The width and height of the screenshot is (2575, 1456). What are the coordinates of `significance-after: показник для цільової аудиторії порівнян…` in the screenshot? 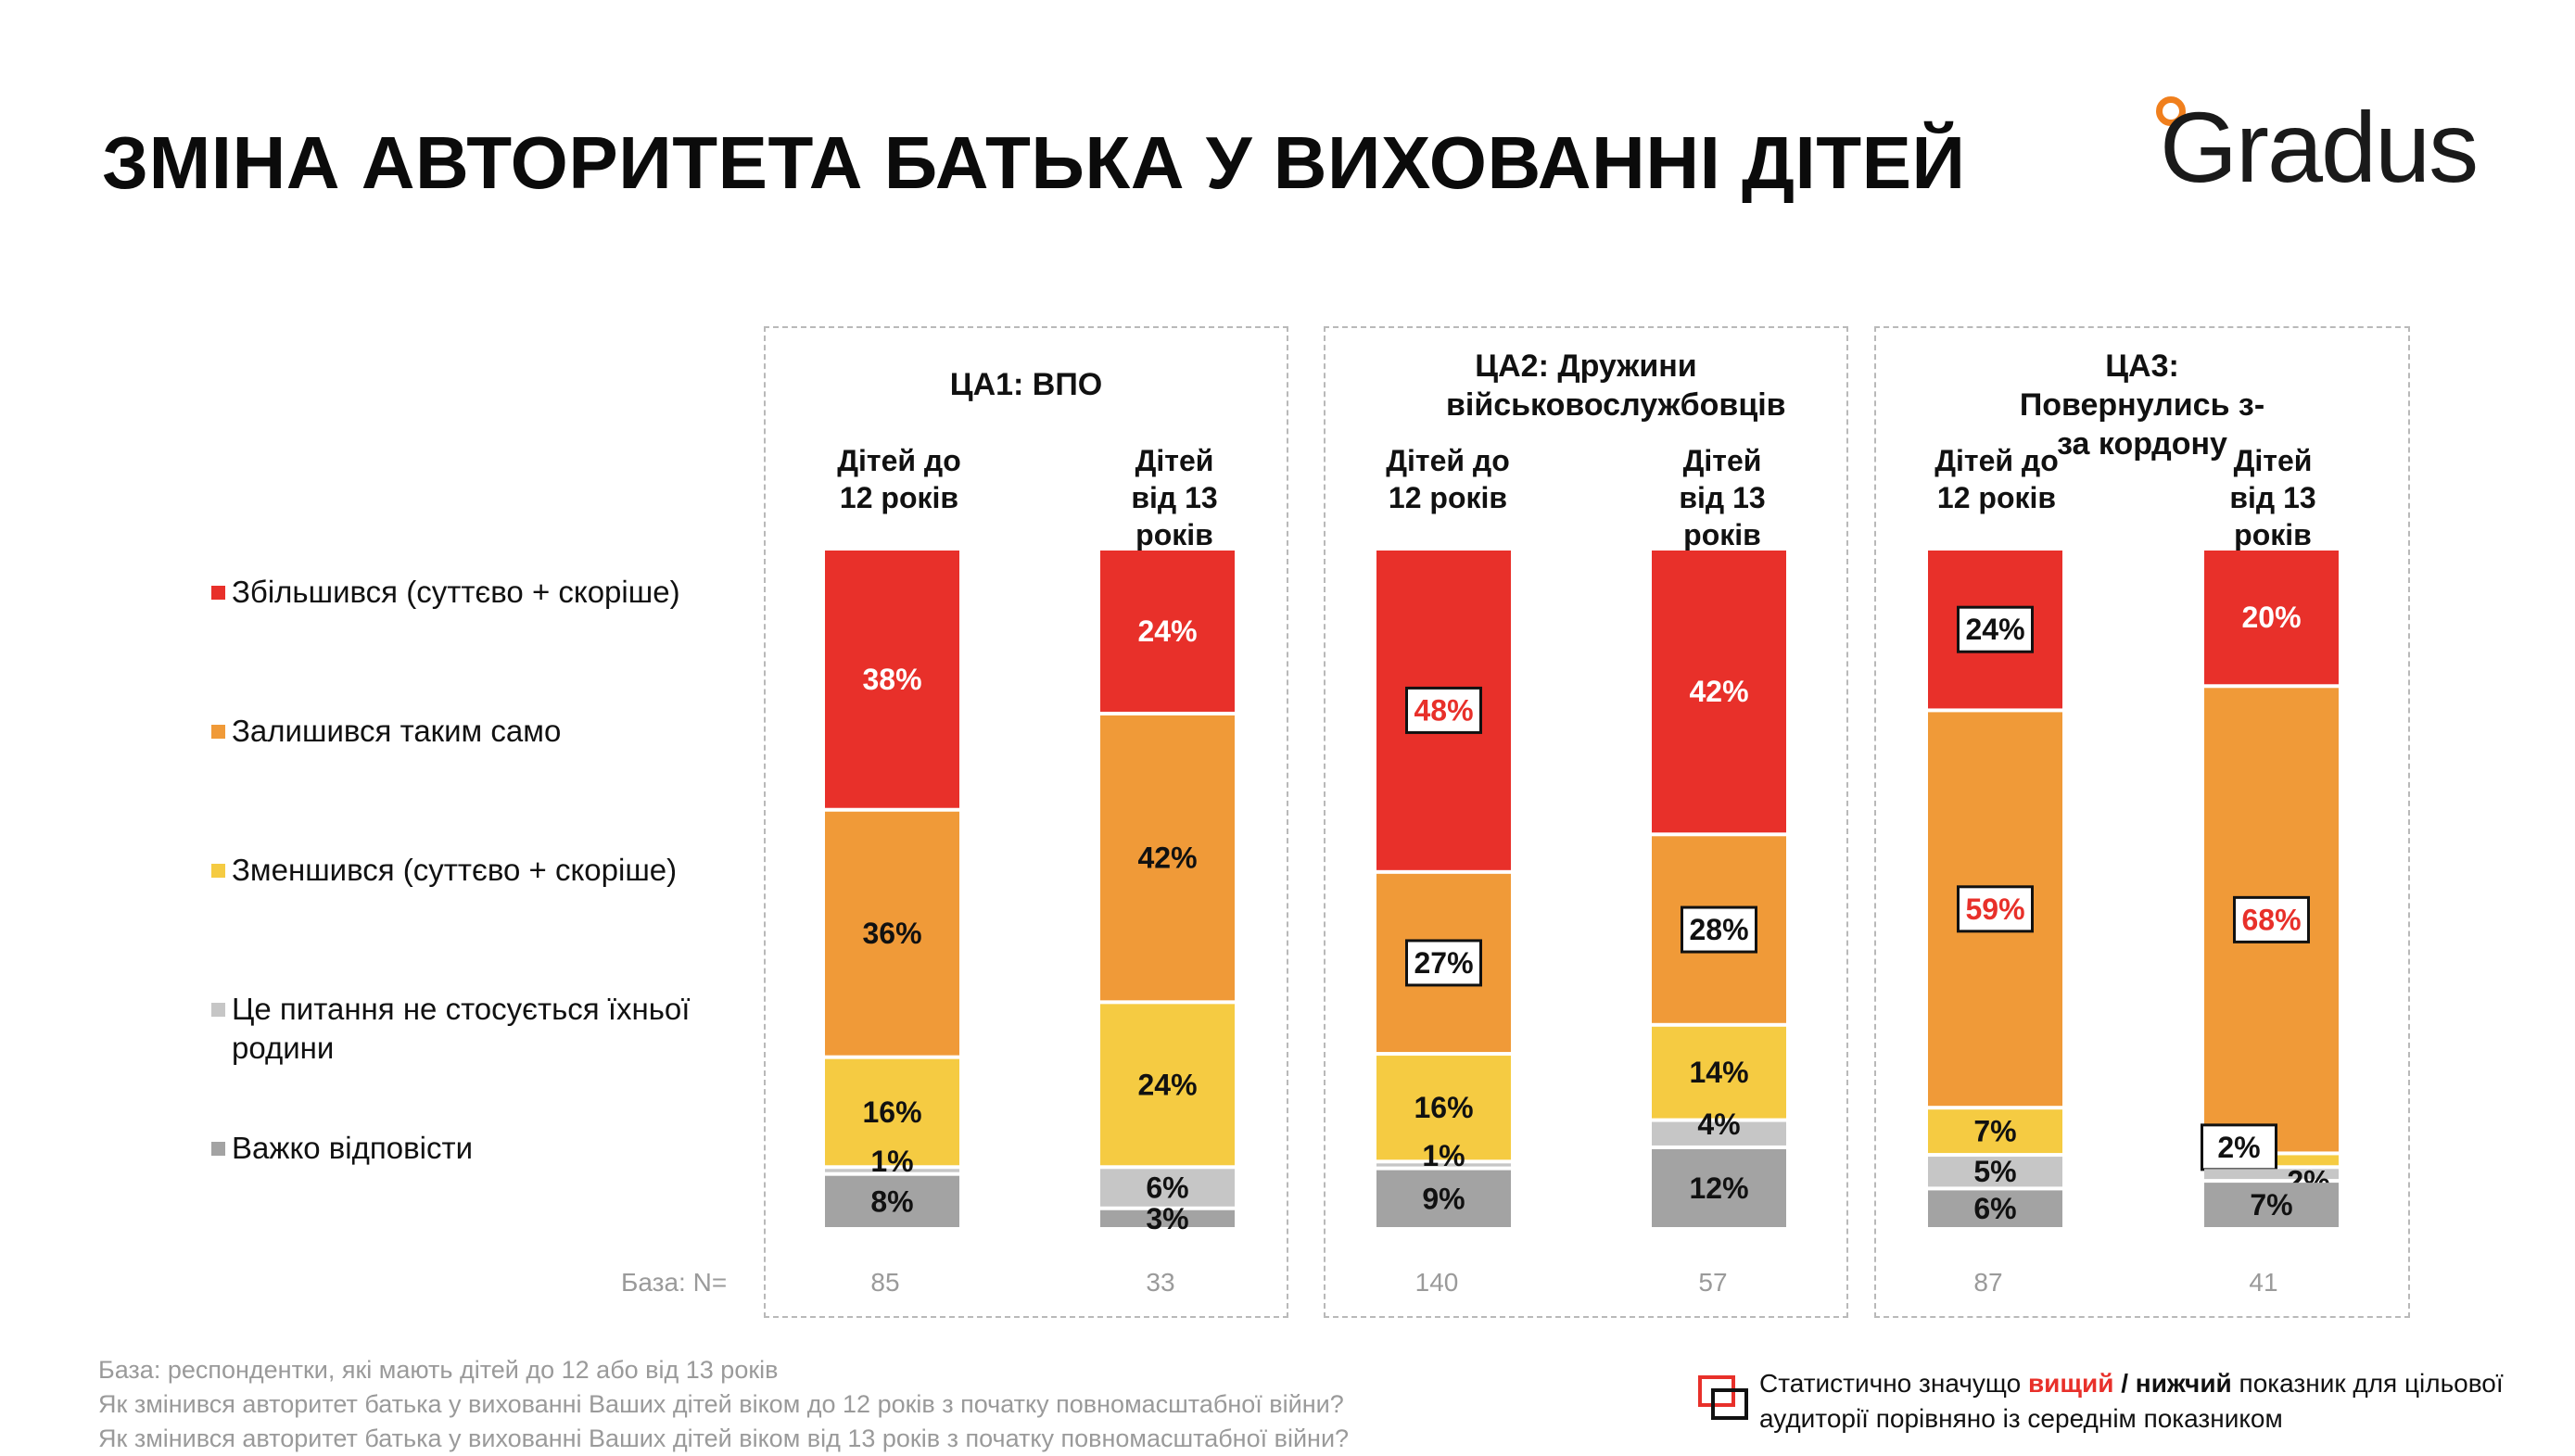 It's located at (2131, 1401).